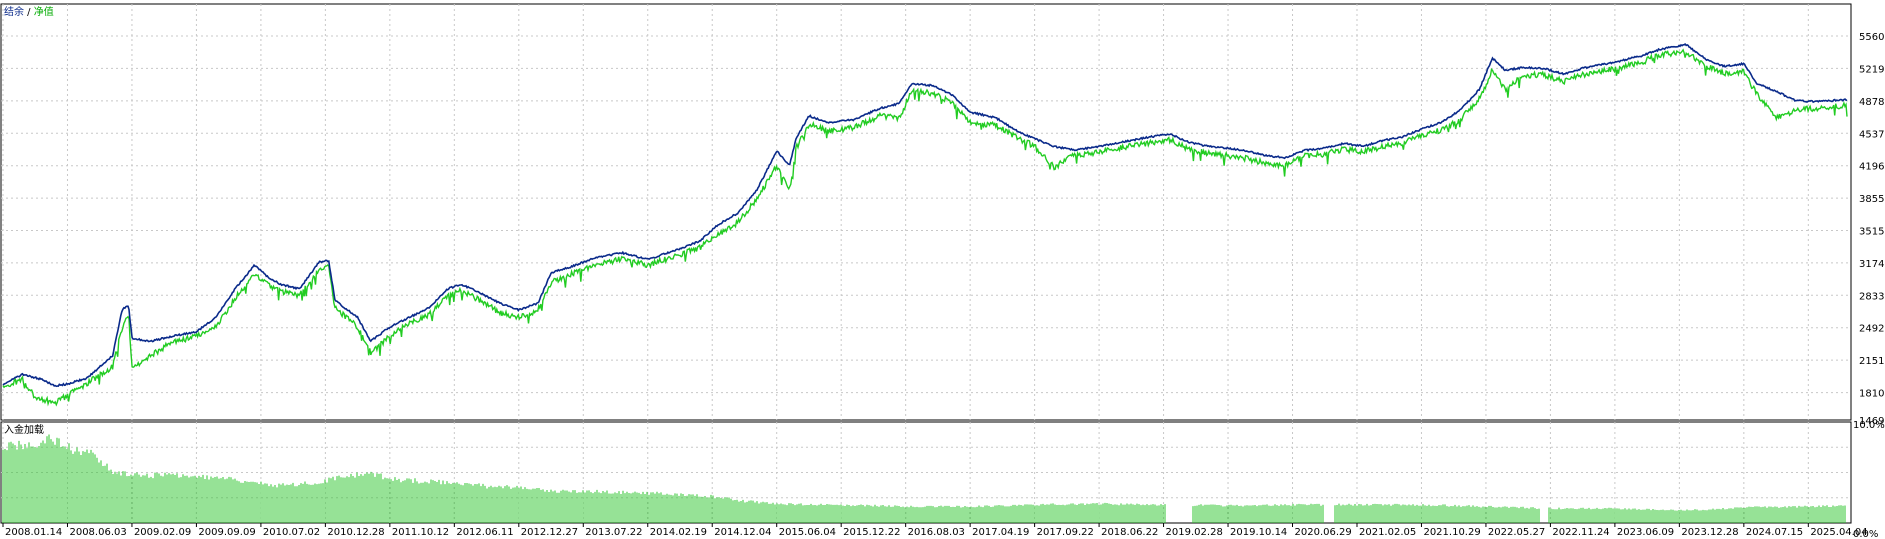  I want to click on x-tick-label: 2012.06.11, so click(484, 532).